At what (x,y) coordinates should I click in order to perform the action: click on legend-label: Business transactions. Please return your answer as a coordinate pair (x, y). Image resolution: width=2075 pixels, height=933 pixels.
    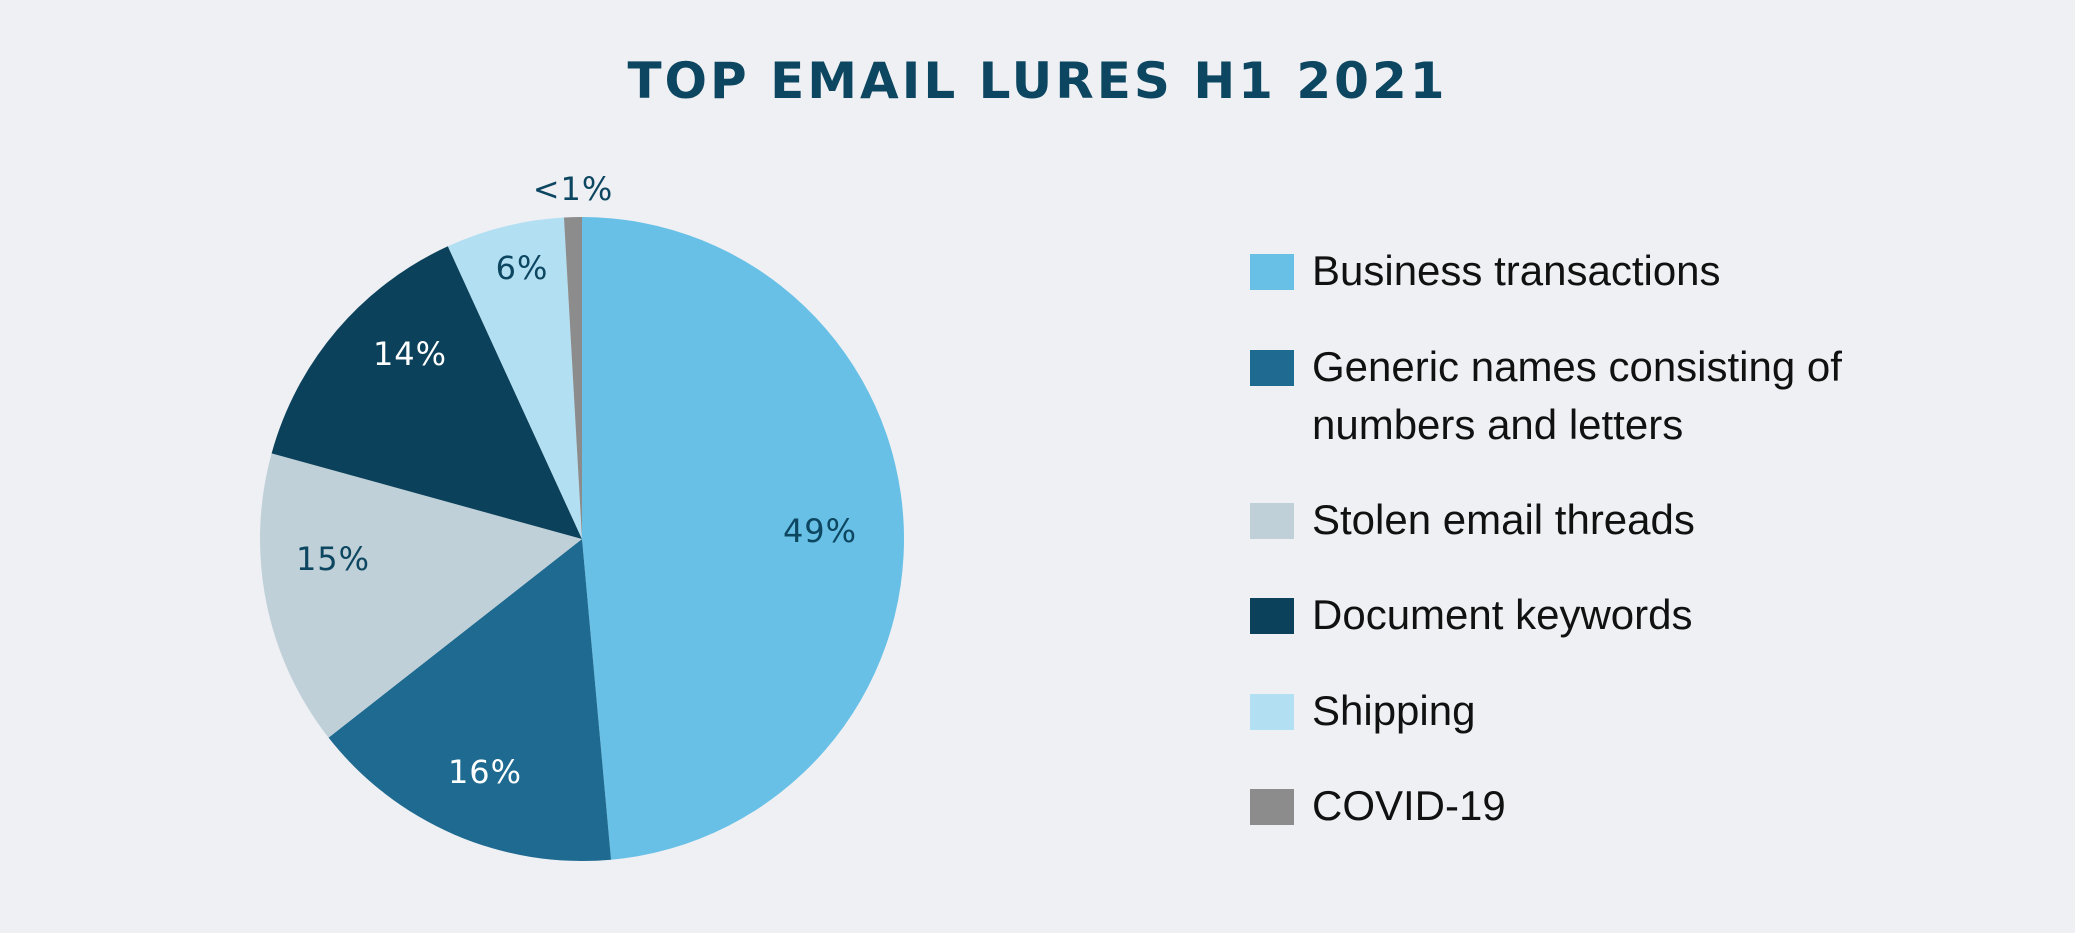
    Looking at the image, I should click on (1516, 270).